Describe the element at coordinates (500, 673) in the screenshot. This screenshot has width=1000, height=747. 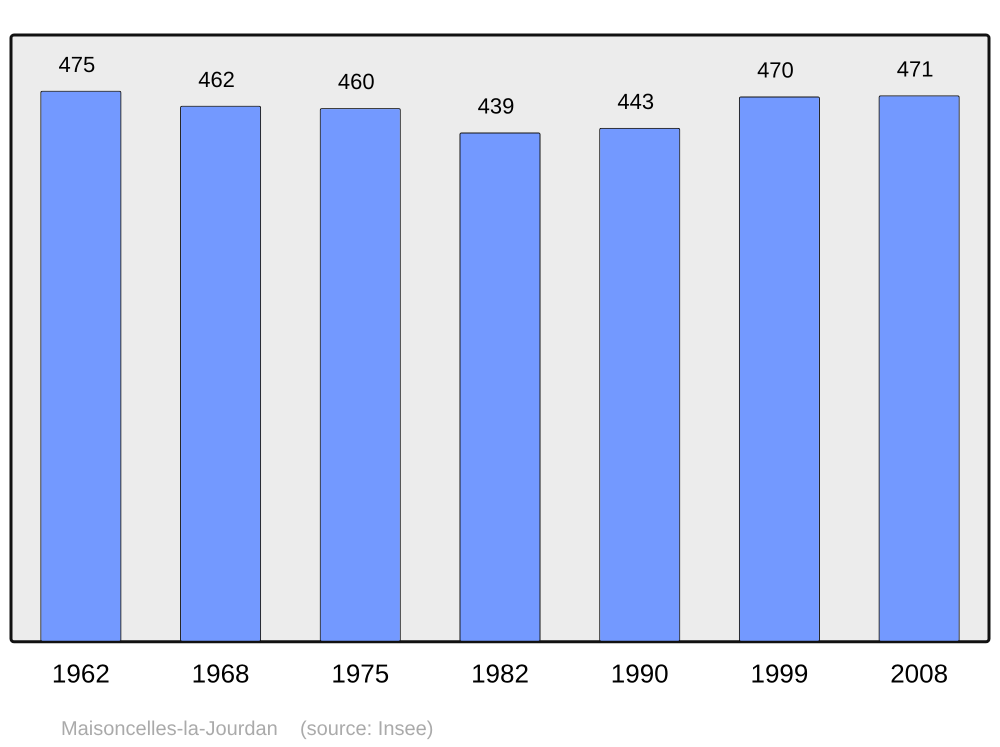
I see `x-tick-label: 1982` at that location.